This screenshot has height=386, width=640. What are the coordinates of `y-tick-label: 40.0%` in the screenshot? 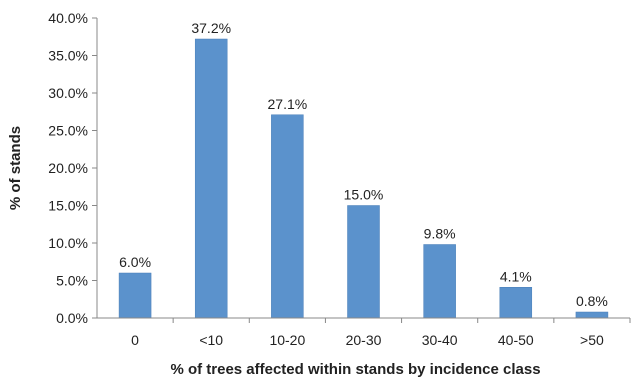 It's located at (68, 18).